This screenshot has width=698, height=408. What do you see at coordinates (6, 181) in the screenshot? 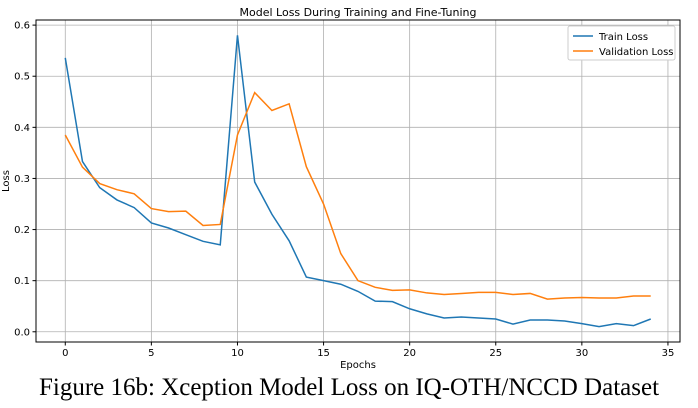
I see `y-axis-label: Loss` at bounding box center [6, 181].